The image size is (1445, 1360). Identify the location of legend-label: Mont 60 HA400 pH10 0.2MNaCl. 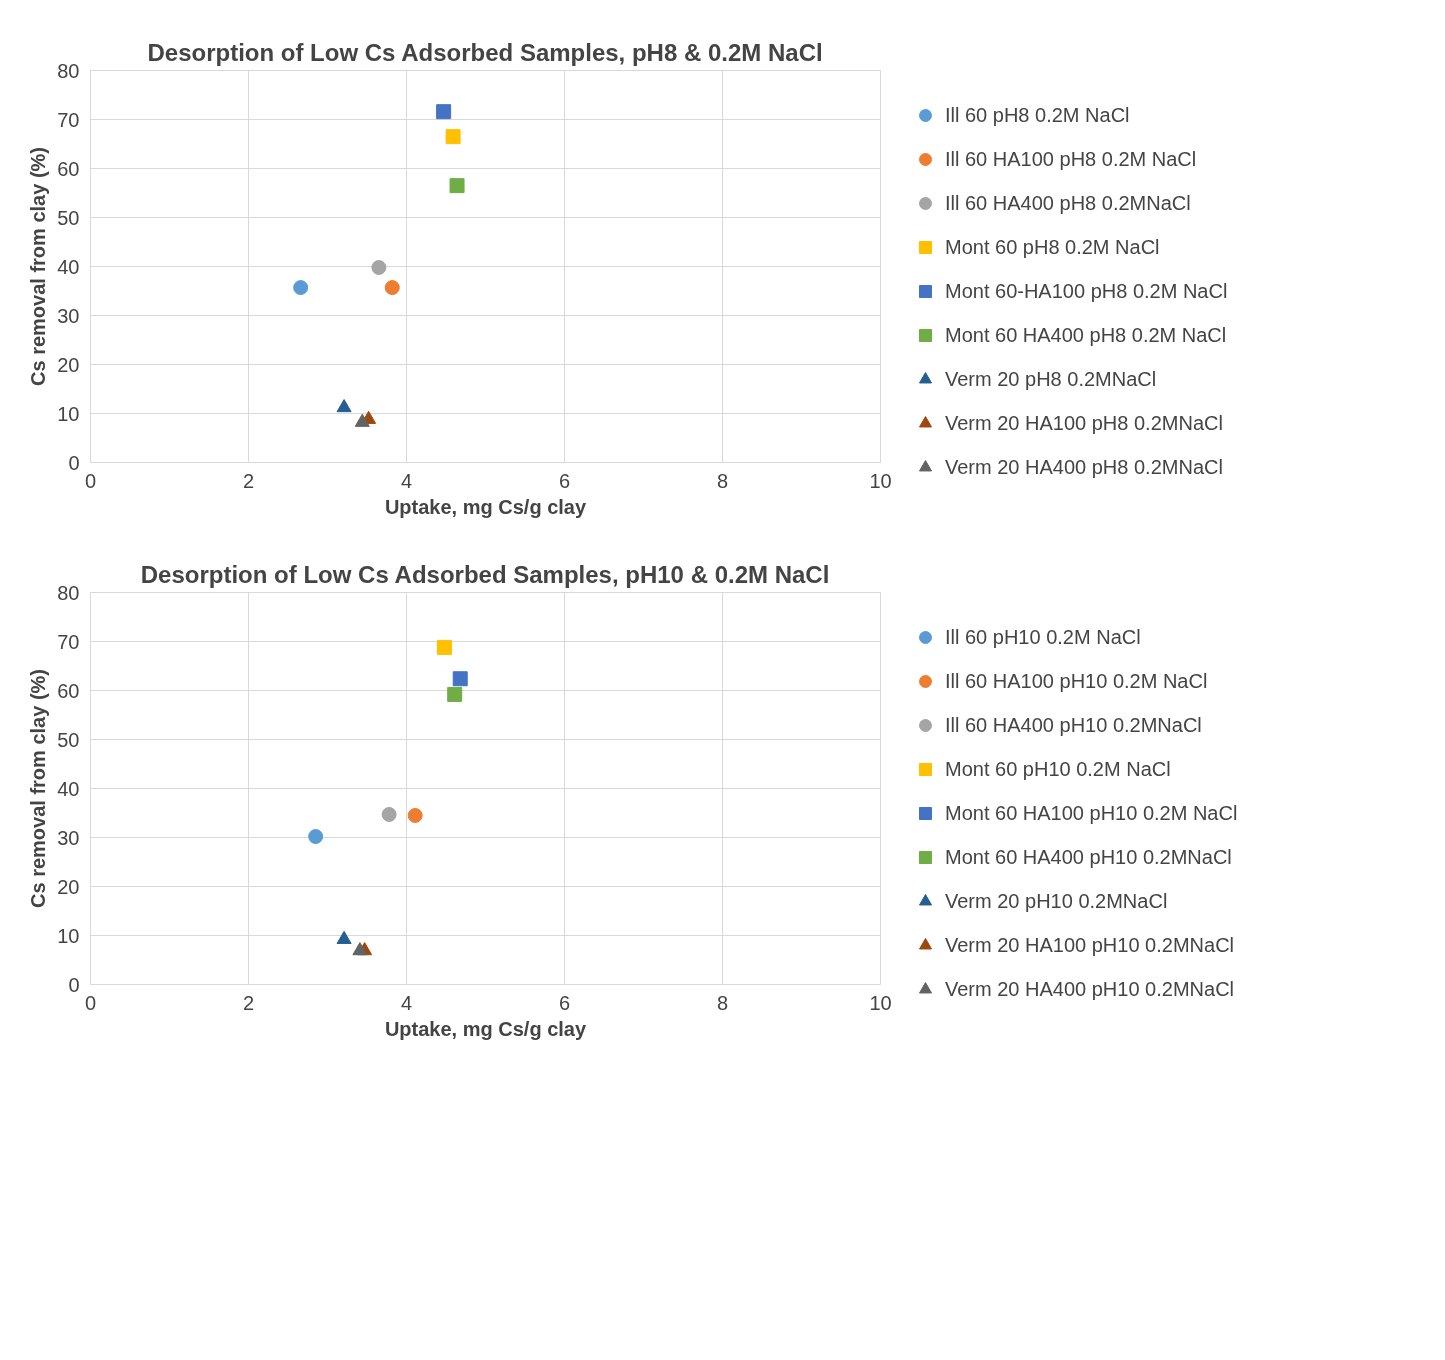
(1088, 857).